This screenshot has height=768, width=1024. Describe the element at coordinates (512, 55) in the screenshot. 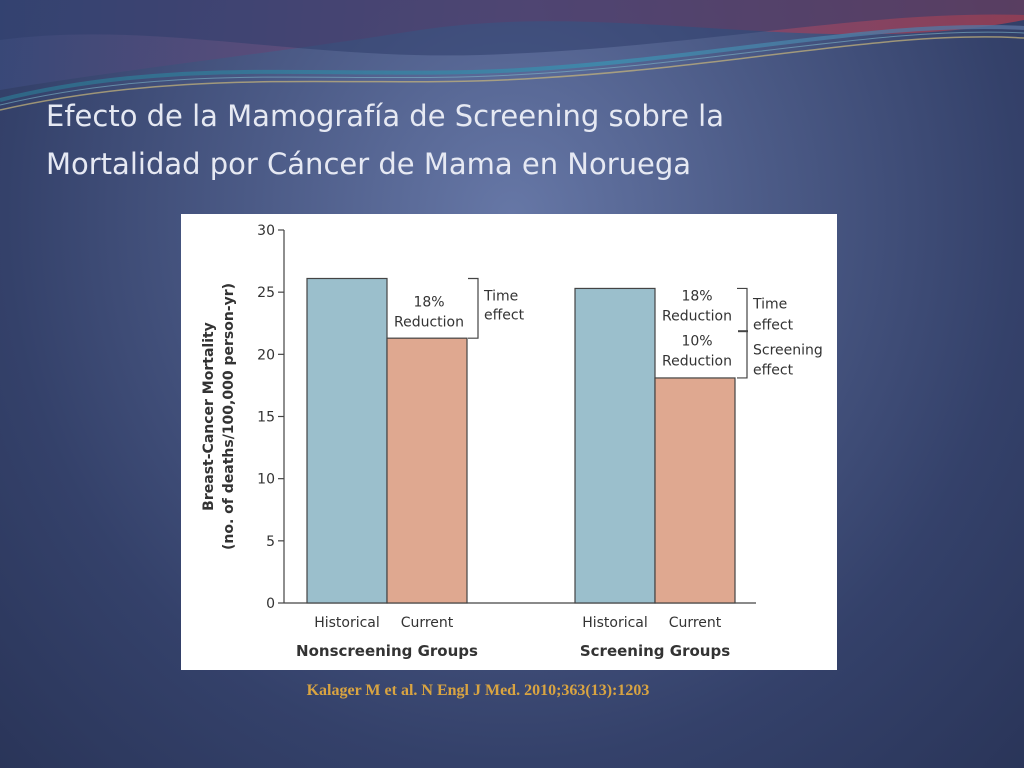

I see `decorative-waves` at that location.